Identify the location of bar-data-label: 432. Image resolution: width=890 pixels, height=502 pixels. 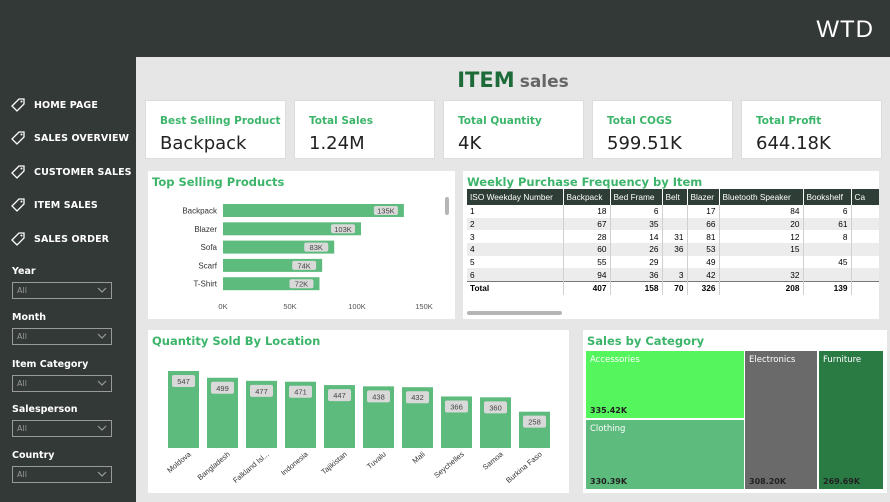
(417, 397).